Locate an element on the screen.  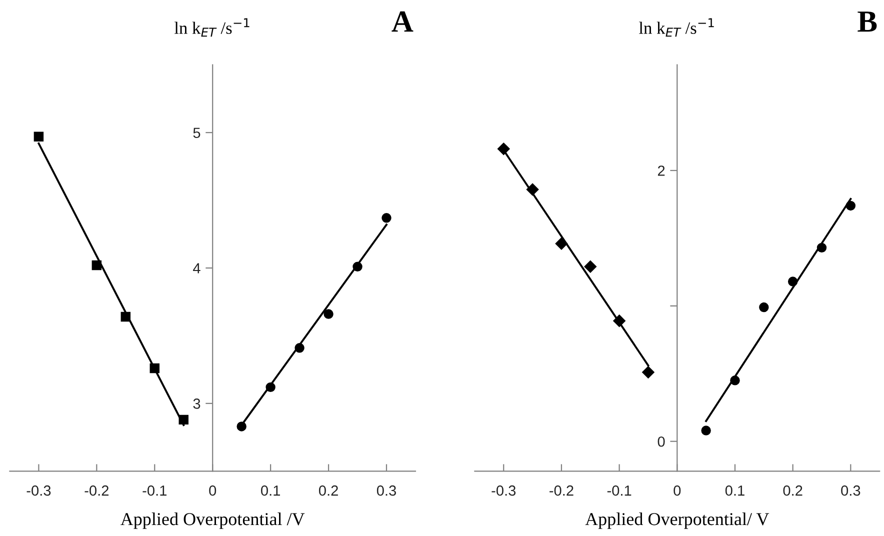
y-tick-label: 4 is located at coordinates (196, 268).